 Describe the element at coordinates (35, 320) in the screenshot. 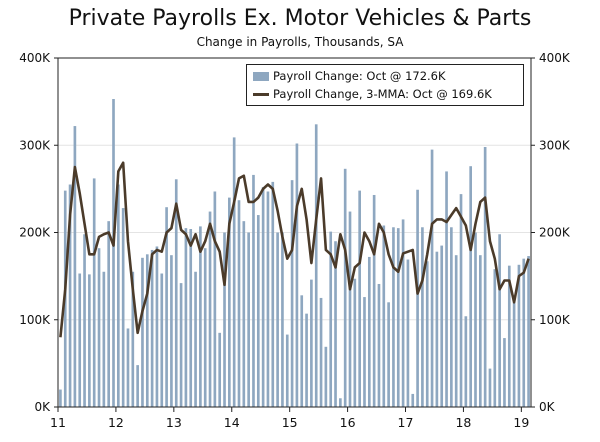

I see `y-tick-label-left: 100K` at that location.